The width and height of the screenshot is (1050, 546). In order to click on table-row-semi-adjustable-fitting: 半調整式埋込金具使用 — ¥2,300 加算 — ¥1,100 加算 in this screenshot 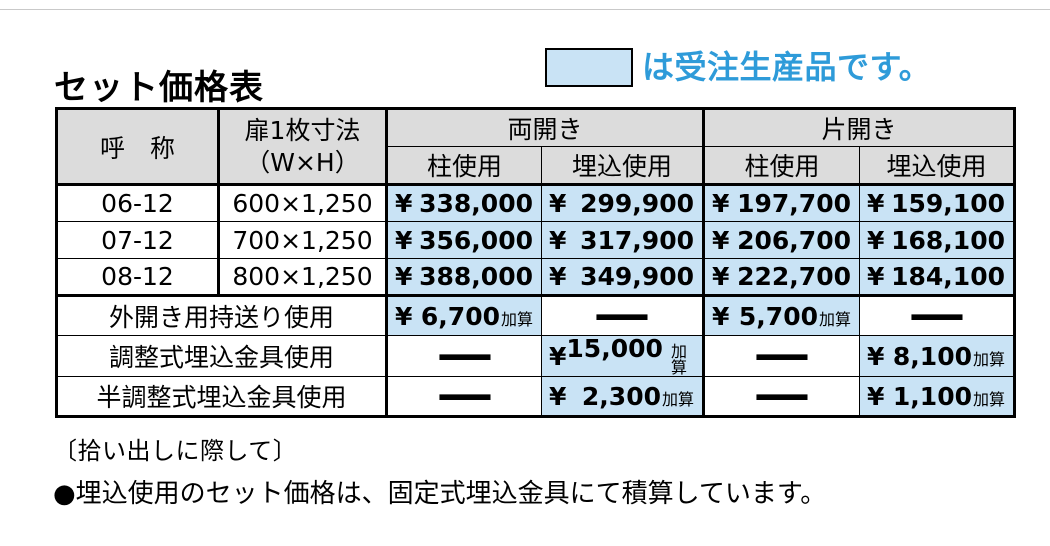, I will do `click(535, 396)`.